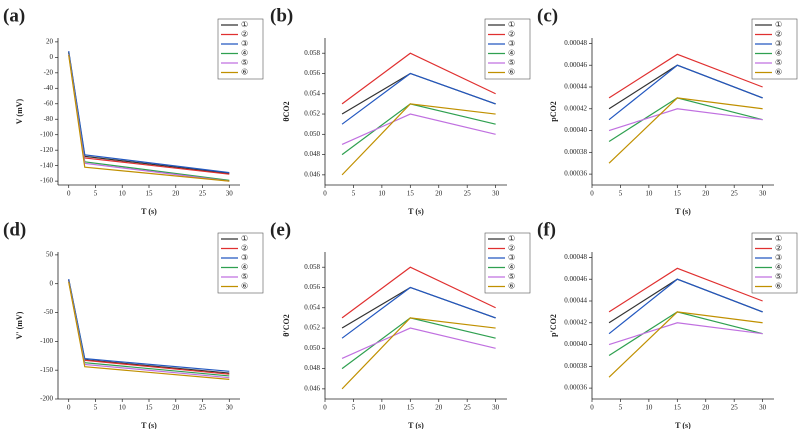  Describe the element at coordinates (575, 87) in the screenshot. I see `y-tick-label: 0.00044` at that location.